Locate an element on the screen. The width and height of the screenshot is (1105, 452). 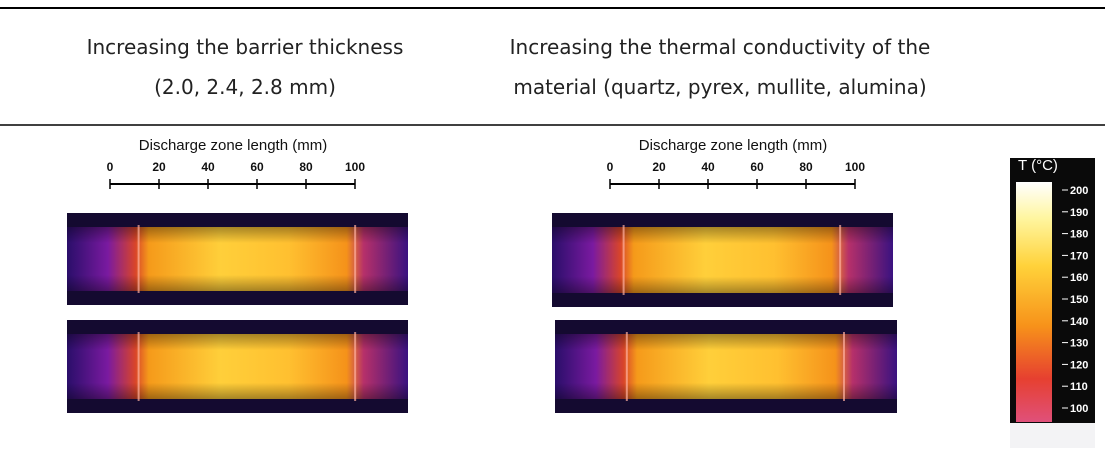
column-heading: (2.0, 2.4, 2.8 mm) is located at coordinates (245, 87).